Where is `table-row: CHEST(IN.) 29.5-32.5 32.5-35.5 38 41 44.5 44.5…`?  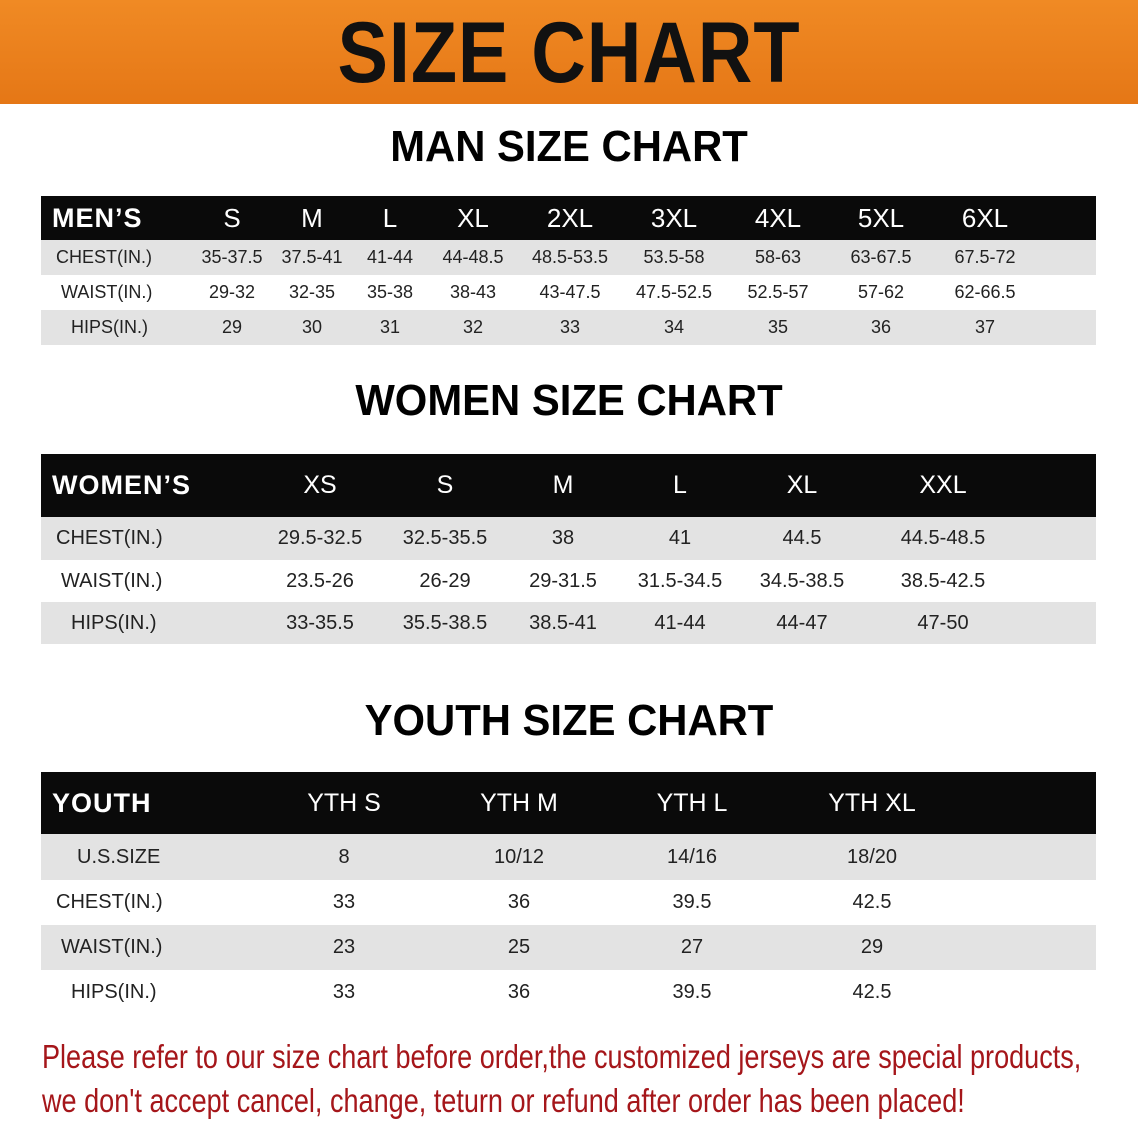
table-row: CHEST(IN.) 29.5-32.5 32.5-35.5 38 41 44.5 44.5… is located at coordinates (568, 538).